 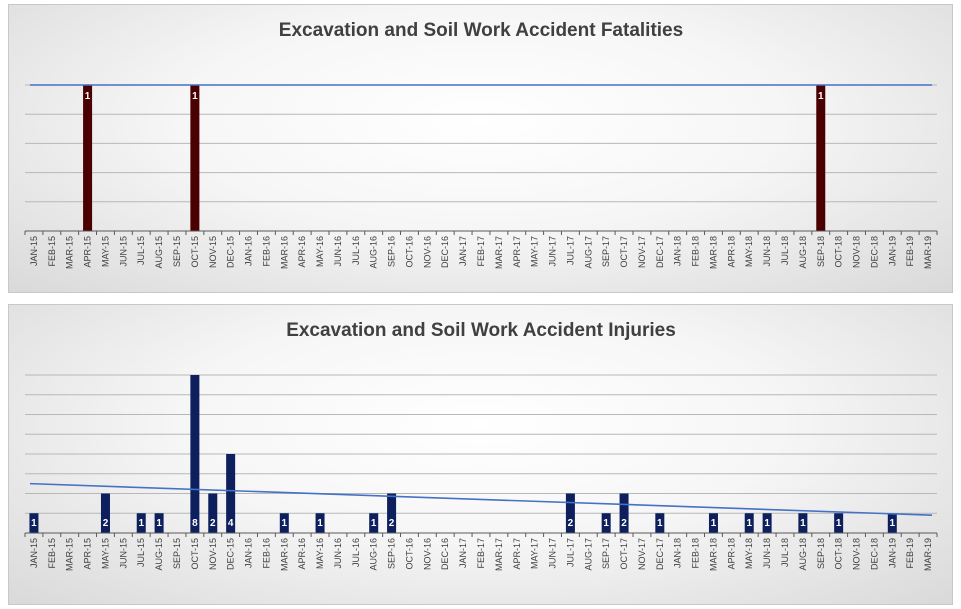 I want to click on x-tick-label: AUG-16, so click(x=374, y=554).